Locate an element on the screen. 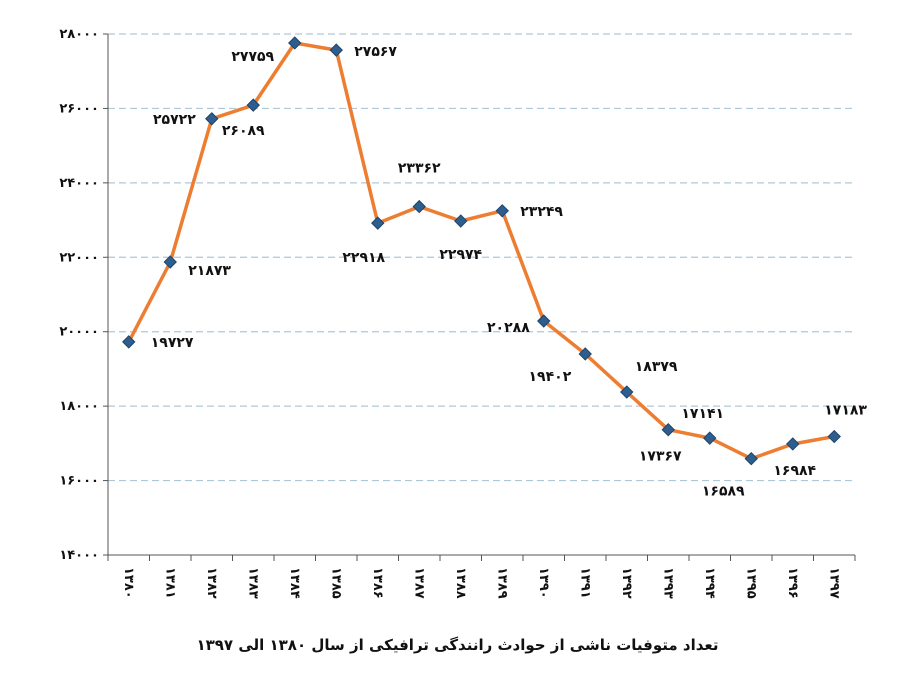 The image size is (915, 687). x-tick-label: ۱۳۸۱ is located at coordinates (169, 583).